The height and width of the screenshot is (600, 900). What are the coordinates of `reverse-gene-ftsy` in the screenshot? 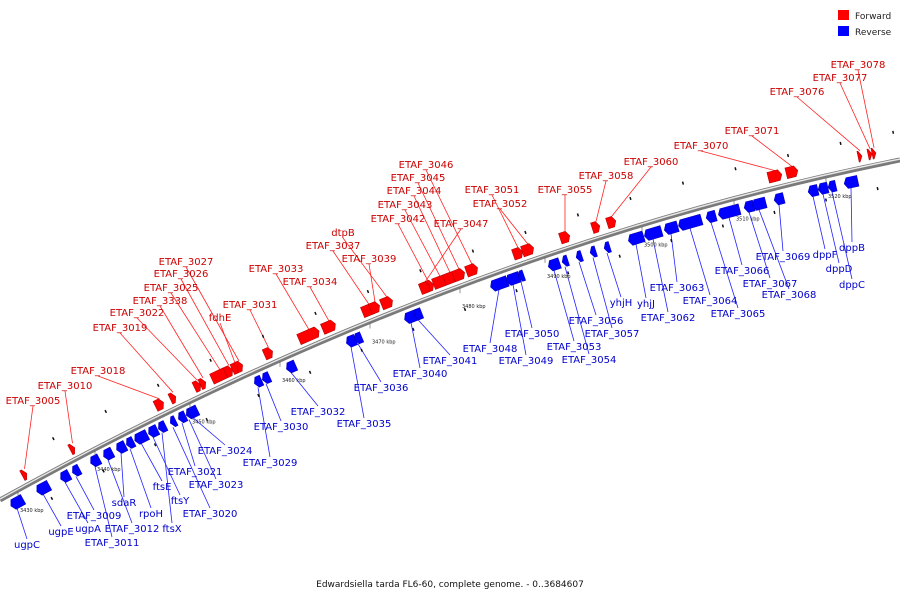 It's located at (153, 431).